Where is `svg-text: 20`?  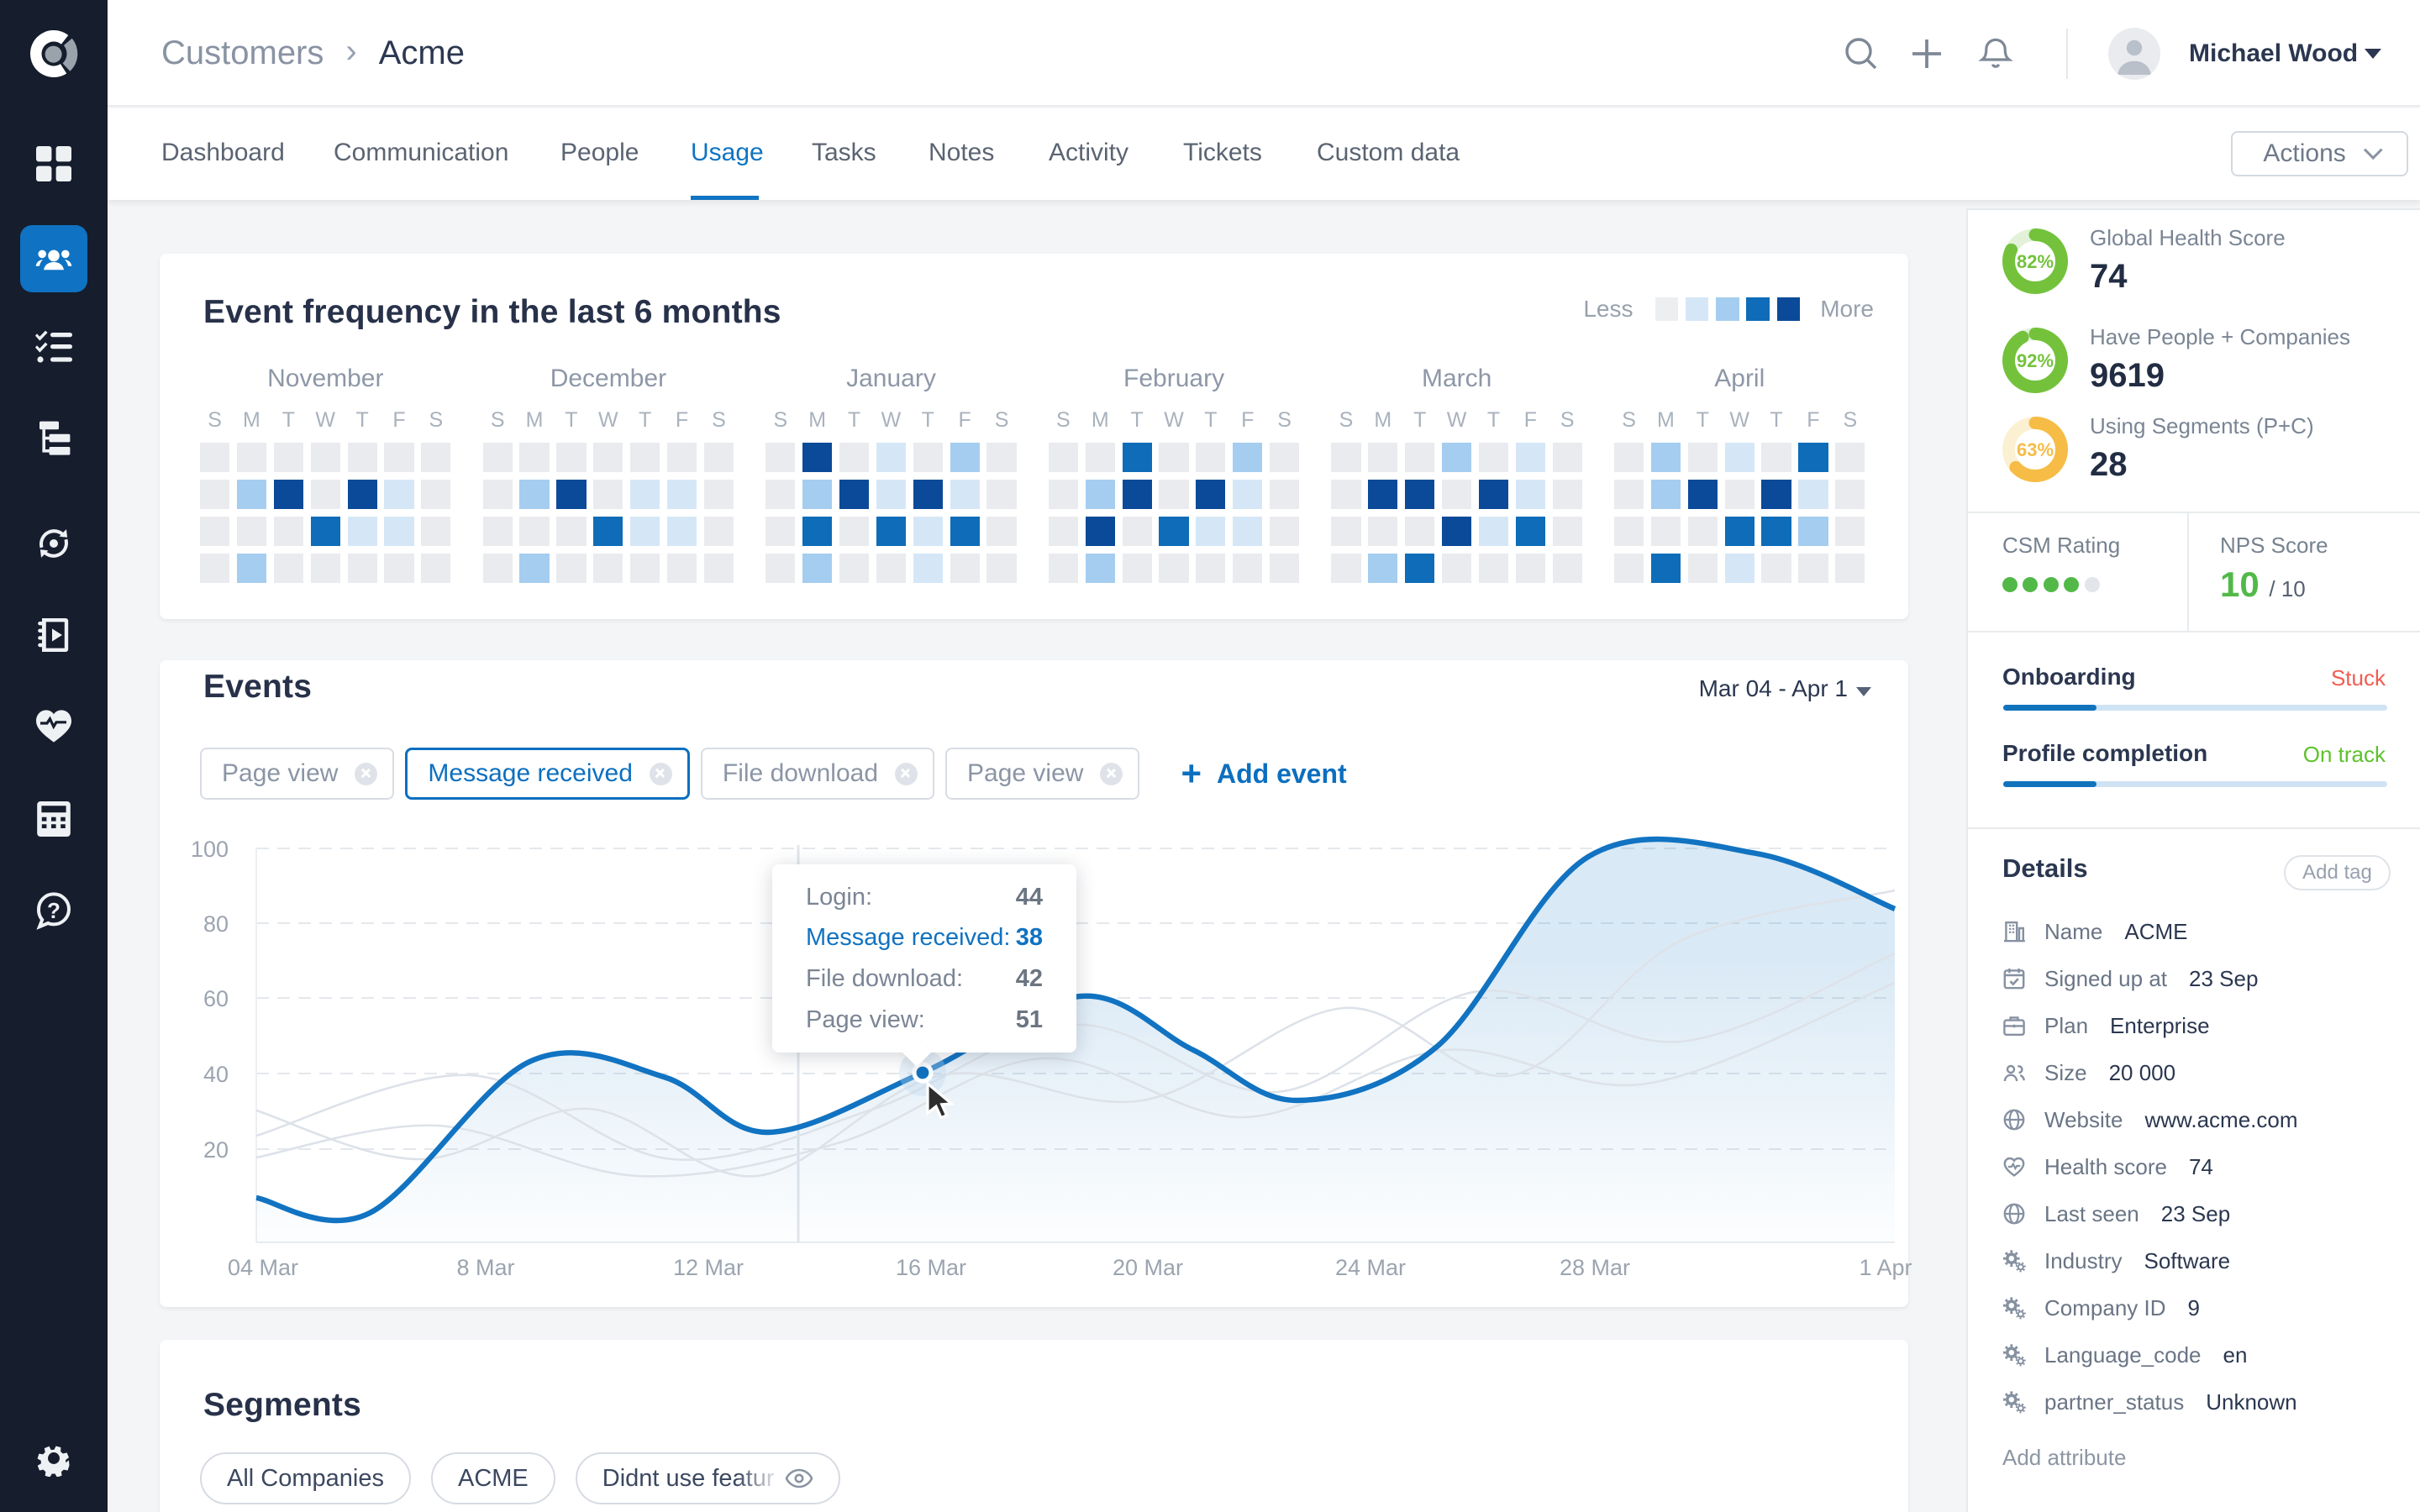 svg-text: 20 is located at coordinates (216, 1150).